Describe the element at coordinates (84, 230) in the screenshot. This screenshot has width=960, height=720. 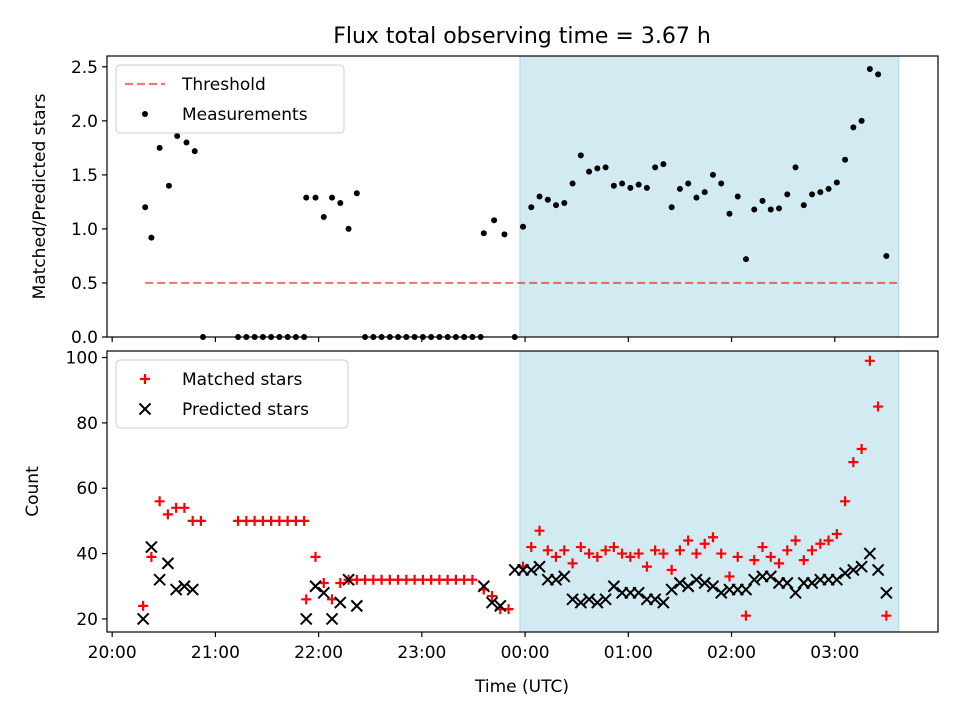
I see `y-tick-label: 1.0` at that location.